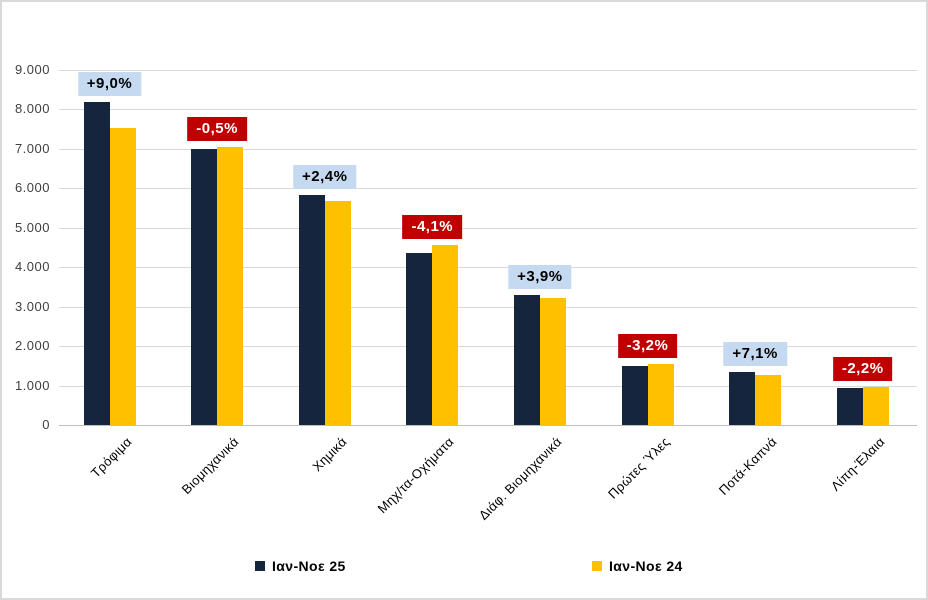  I want to click on category-label: Βιομηχανικά, so click(210, 465).